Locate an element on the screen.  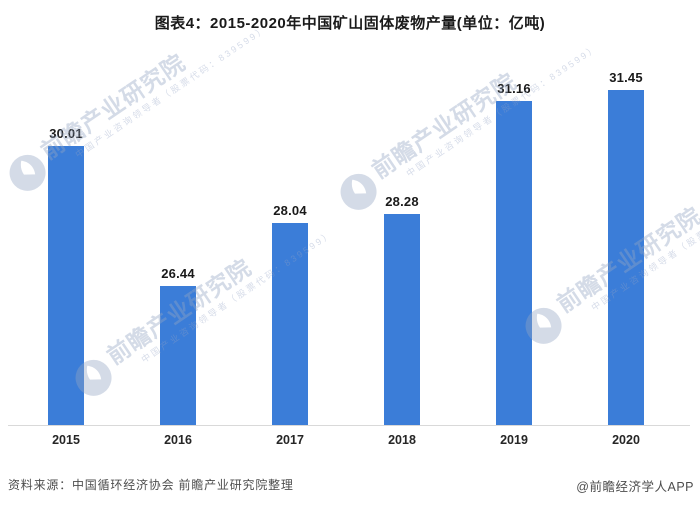
x-axis-tick-label: 2019 is located at coordinates (514, 440).